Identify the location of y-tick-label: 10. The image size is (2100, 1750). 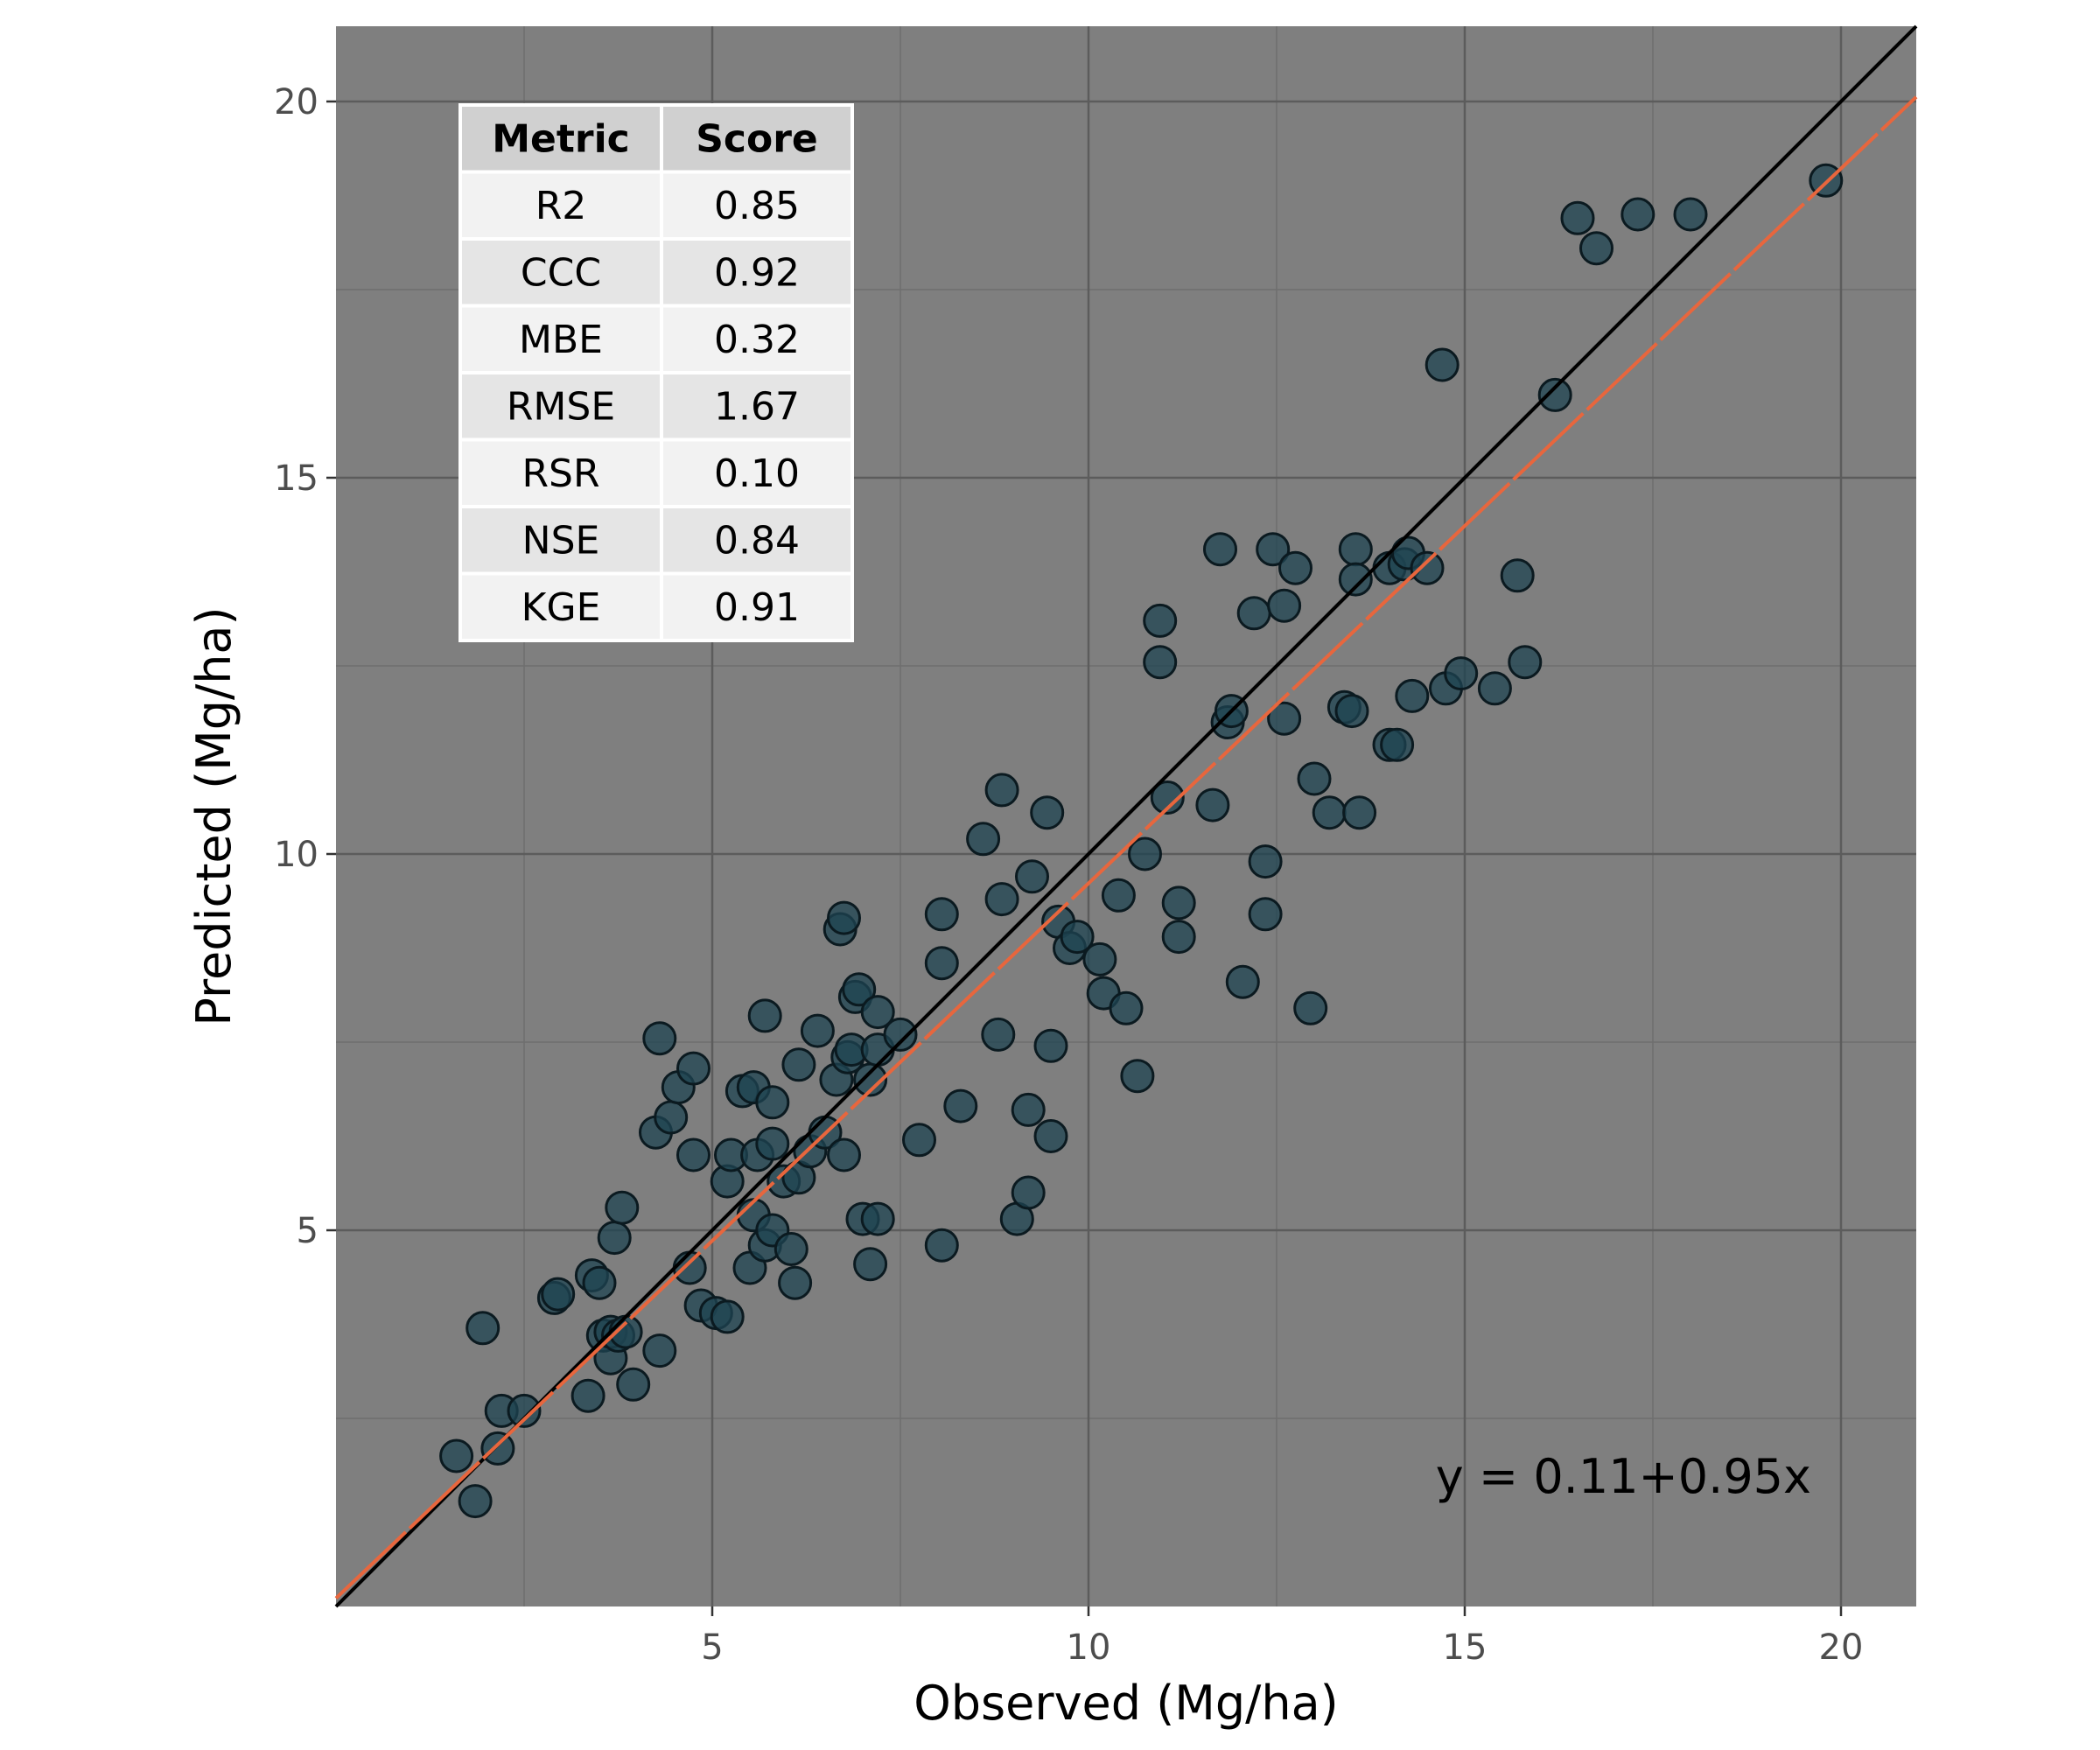
(296, 855).